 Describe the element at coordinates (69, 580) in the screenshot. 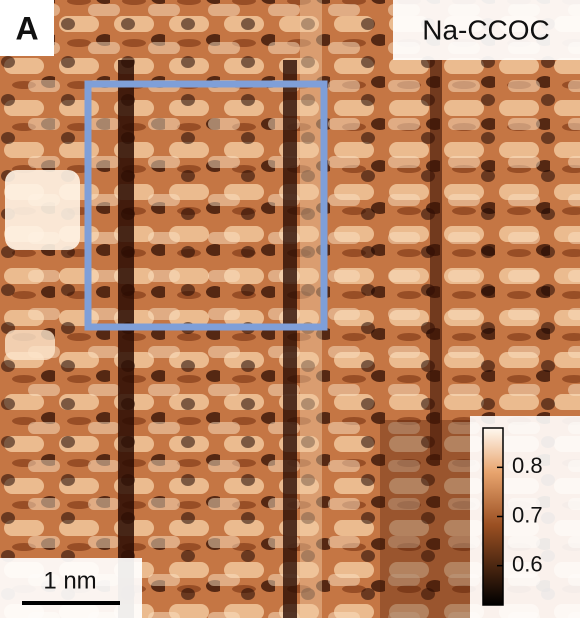

I see `scale-bar-label: 1 nm` at that location.